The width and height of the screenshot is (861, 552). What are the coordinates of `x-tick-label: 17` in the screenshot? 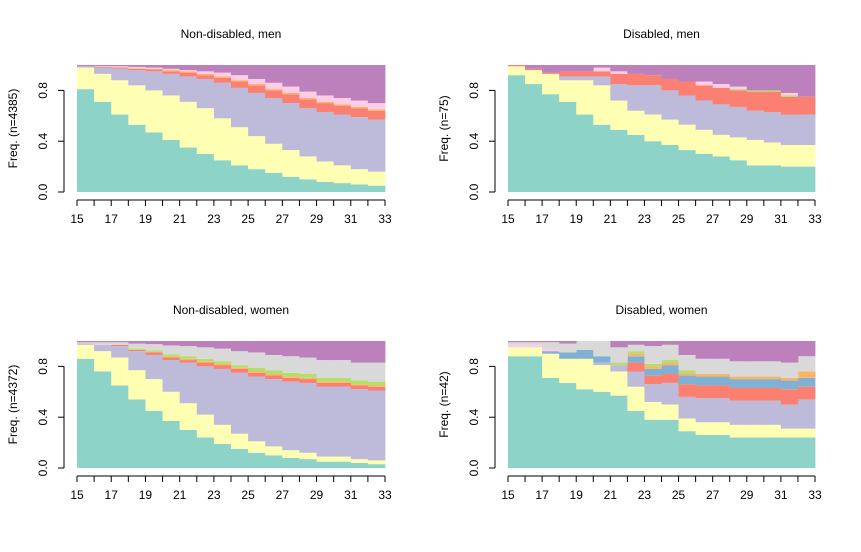 It's located at (112, 495).